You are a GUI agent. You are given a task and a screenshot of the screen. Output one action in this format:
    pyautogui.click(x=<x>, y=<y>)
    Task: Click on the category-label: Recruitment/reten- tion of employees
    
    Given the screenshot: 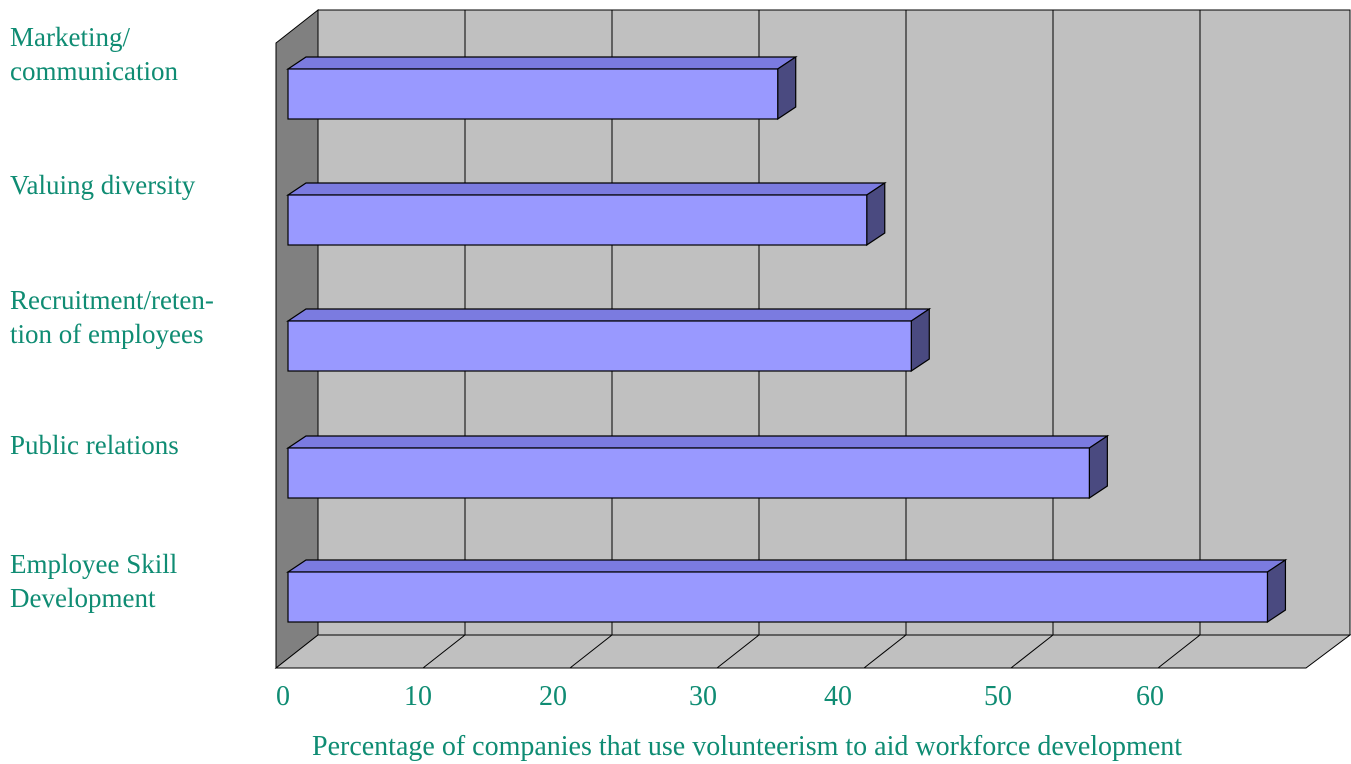 What is the action you would take?
    pyautogui.click(x=112, y=317)
    